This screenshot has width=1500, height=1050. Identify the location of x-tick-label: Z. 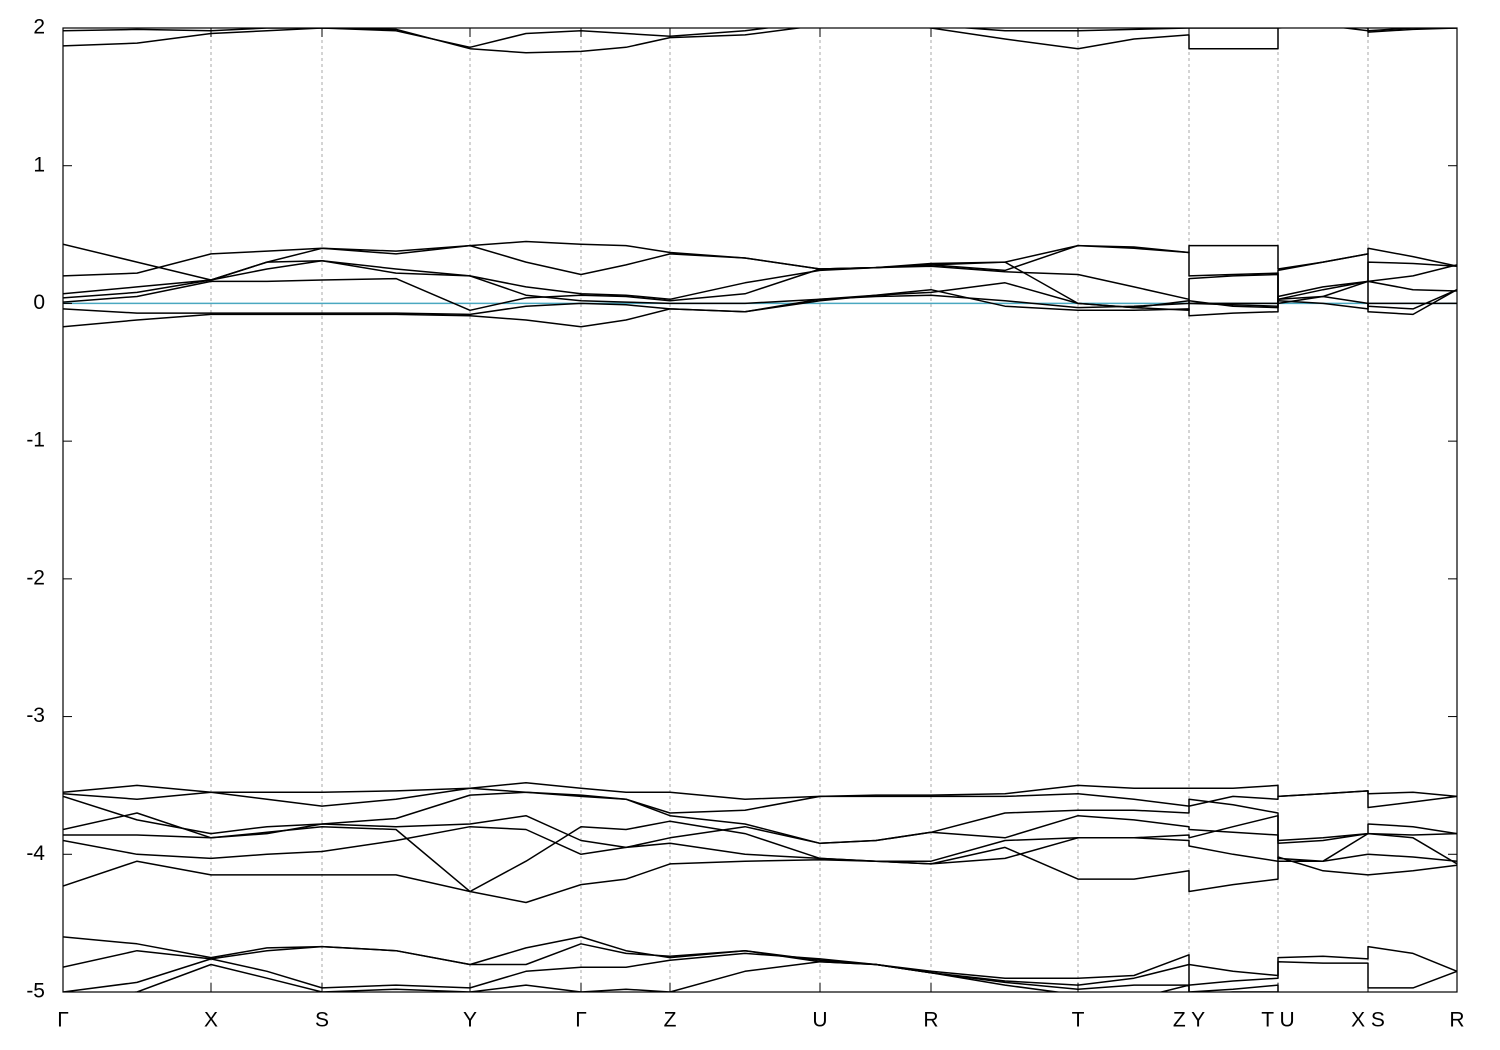
(670, 1020).